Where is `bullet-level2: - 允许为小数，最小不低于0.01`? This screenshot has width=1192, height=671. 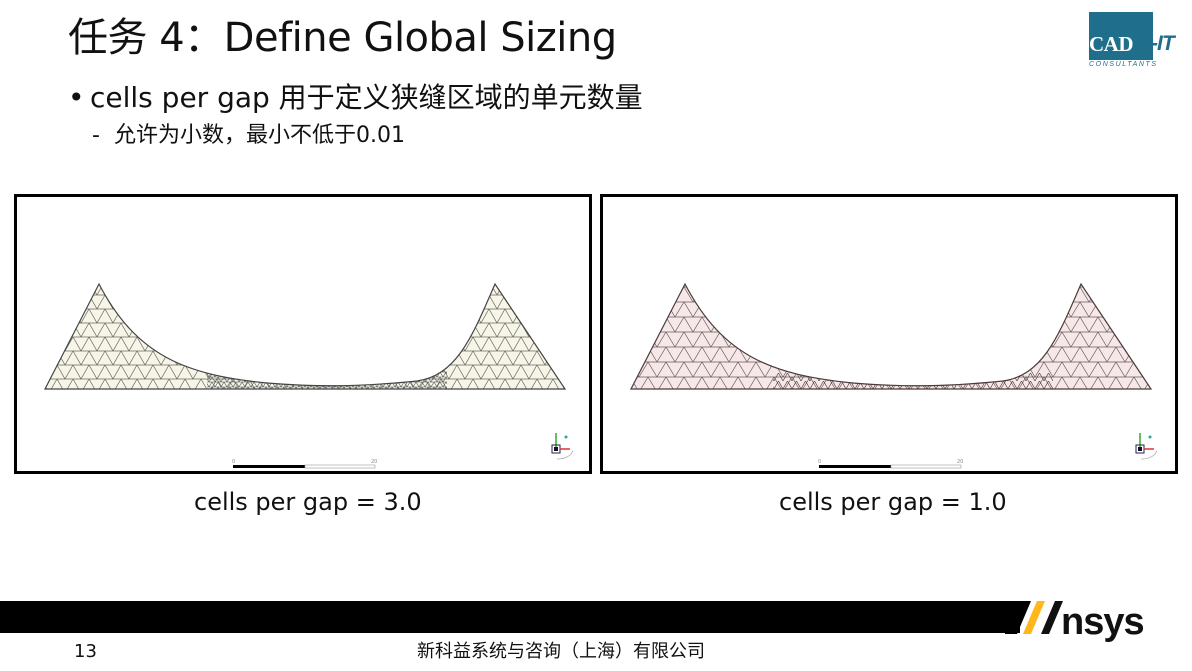
bullet-level2: - 允许为小数，最小不低于0.01 is located at coordinates (248, 136).